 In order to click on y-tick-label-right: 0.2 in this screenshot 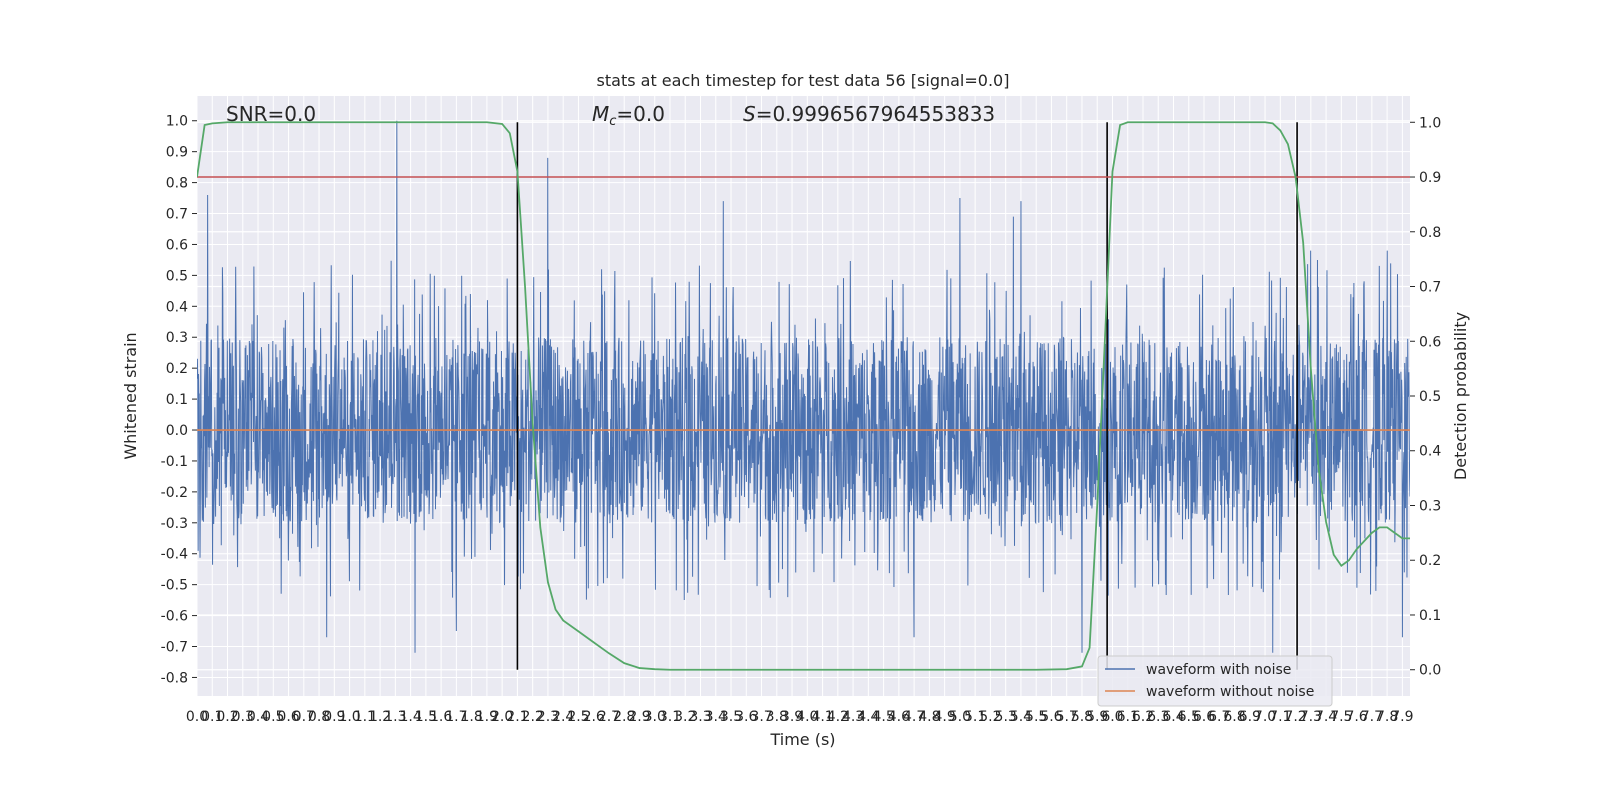, I will do `click(1430, 561)`.